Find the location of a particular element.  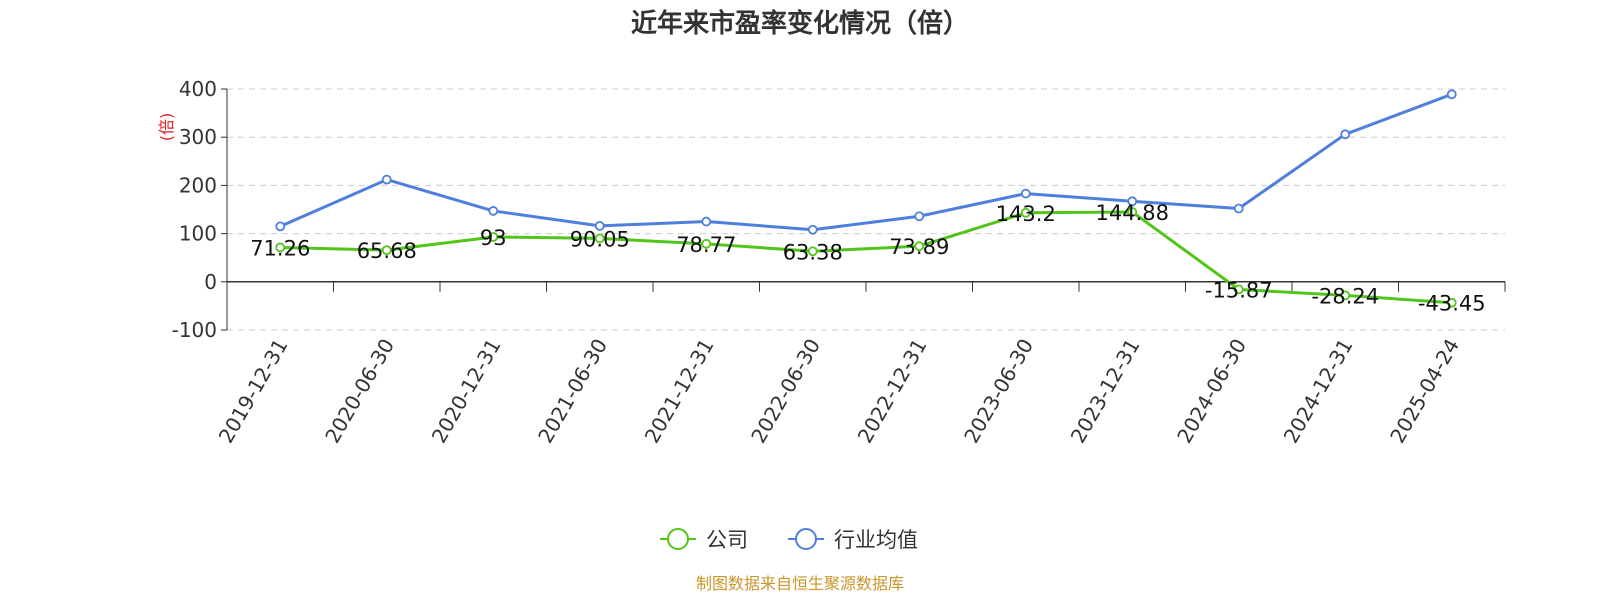

y-tick-label: 400 is located at coordinates (198, 89).